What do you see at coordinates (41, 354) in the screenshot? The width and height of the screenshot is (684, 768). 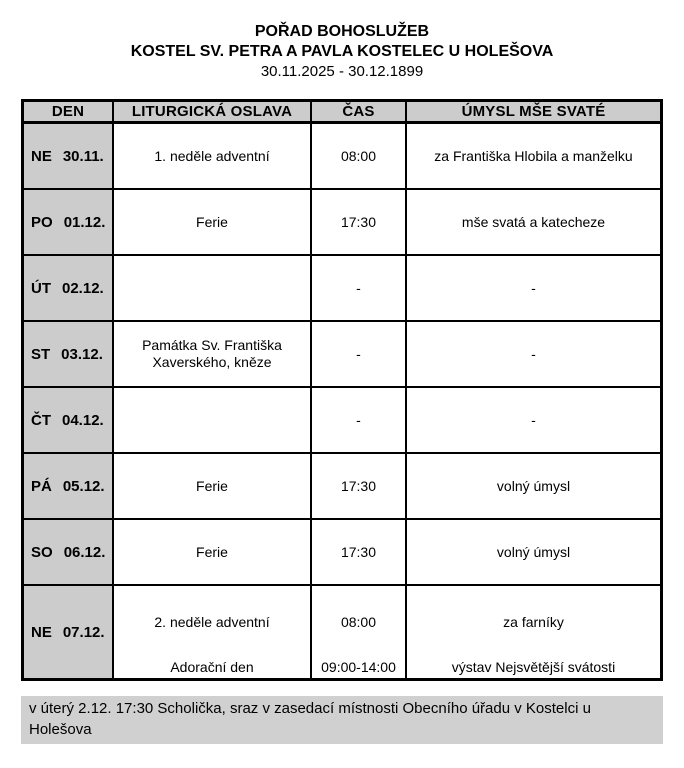 I see `day-abbr: ST` at bounding box center [41, 354].